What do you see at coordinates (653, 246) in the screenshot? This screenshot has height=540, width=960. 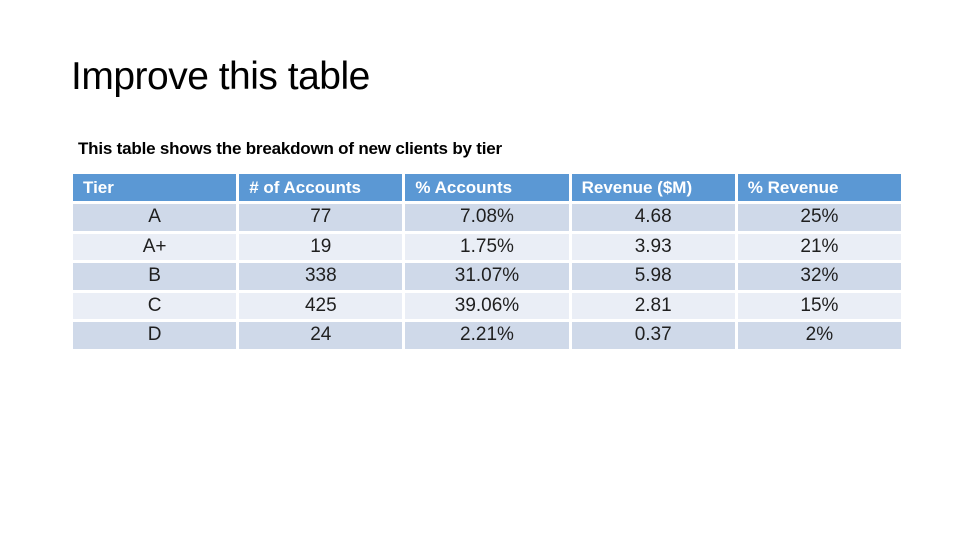 I see `cell-revenue: 3.93` at bounding box center [653, 246].